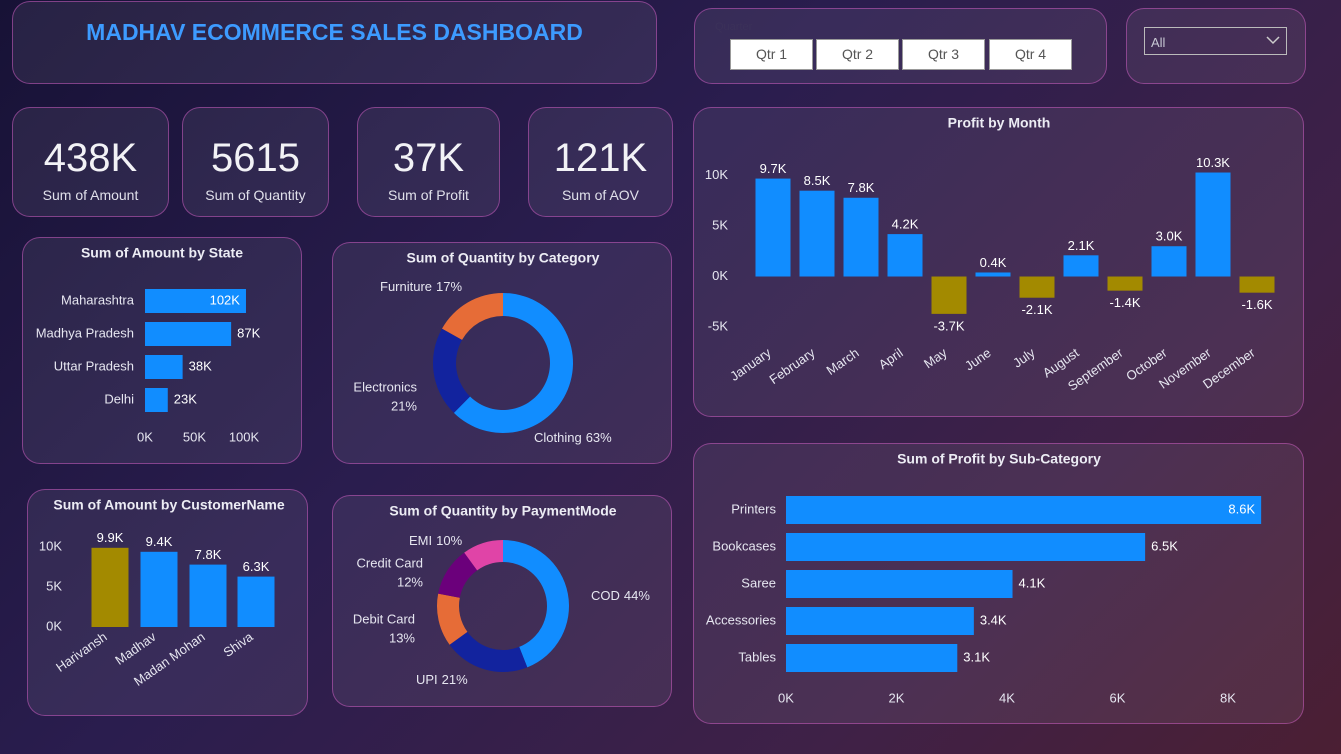 The width and height of the screenshot is (1341, 754). Describe the element at coordinates (718, 325) in the screenshot. I see `y-tick-label: -5K` at that location.